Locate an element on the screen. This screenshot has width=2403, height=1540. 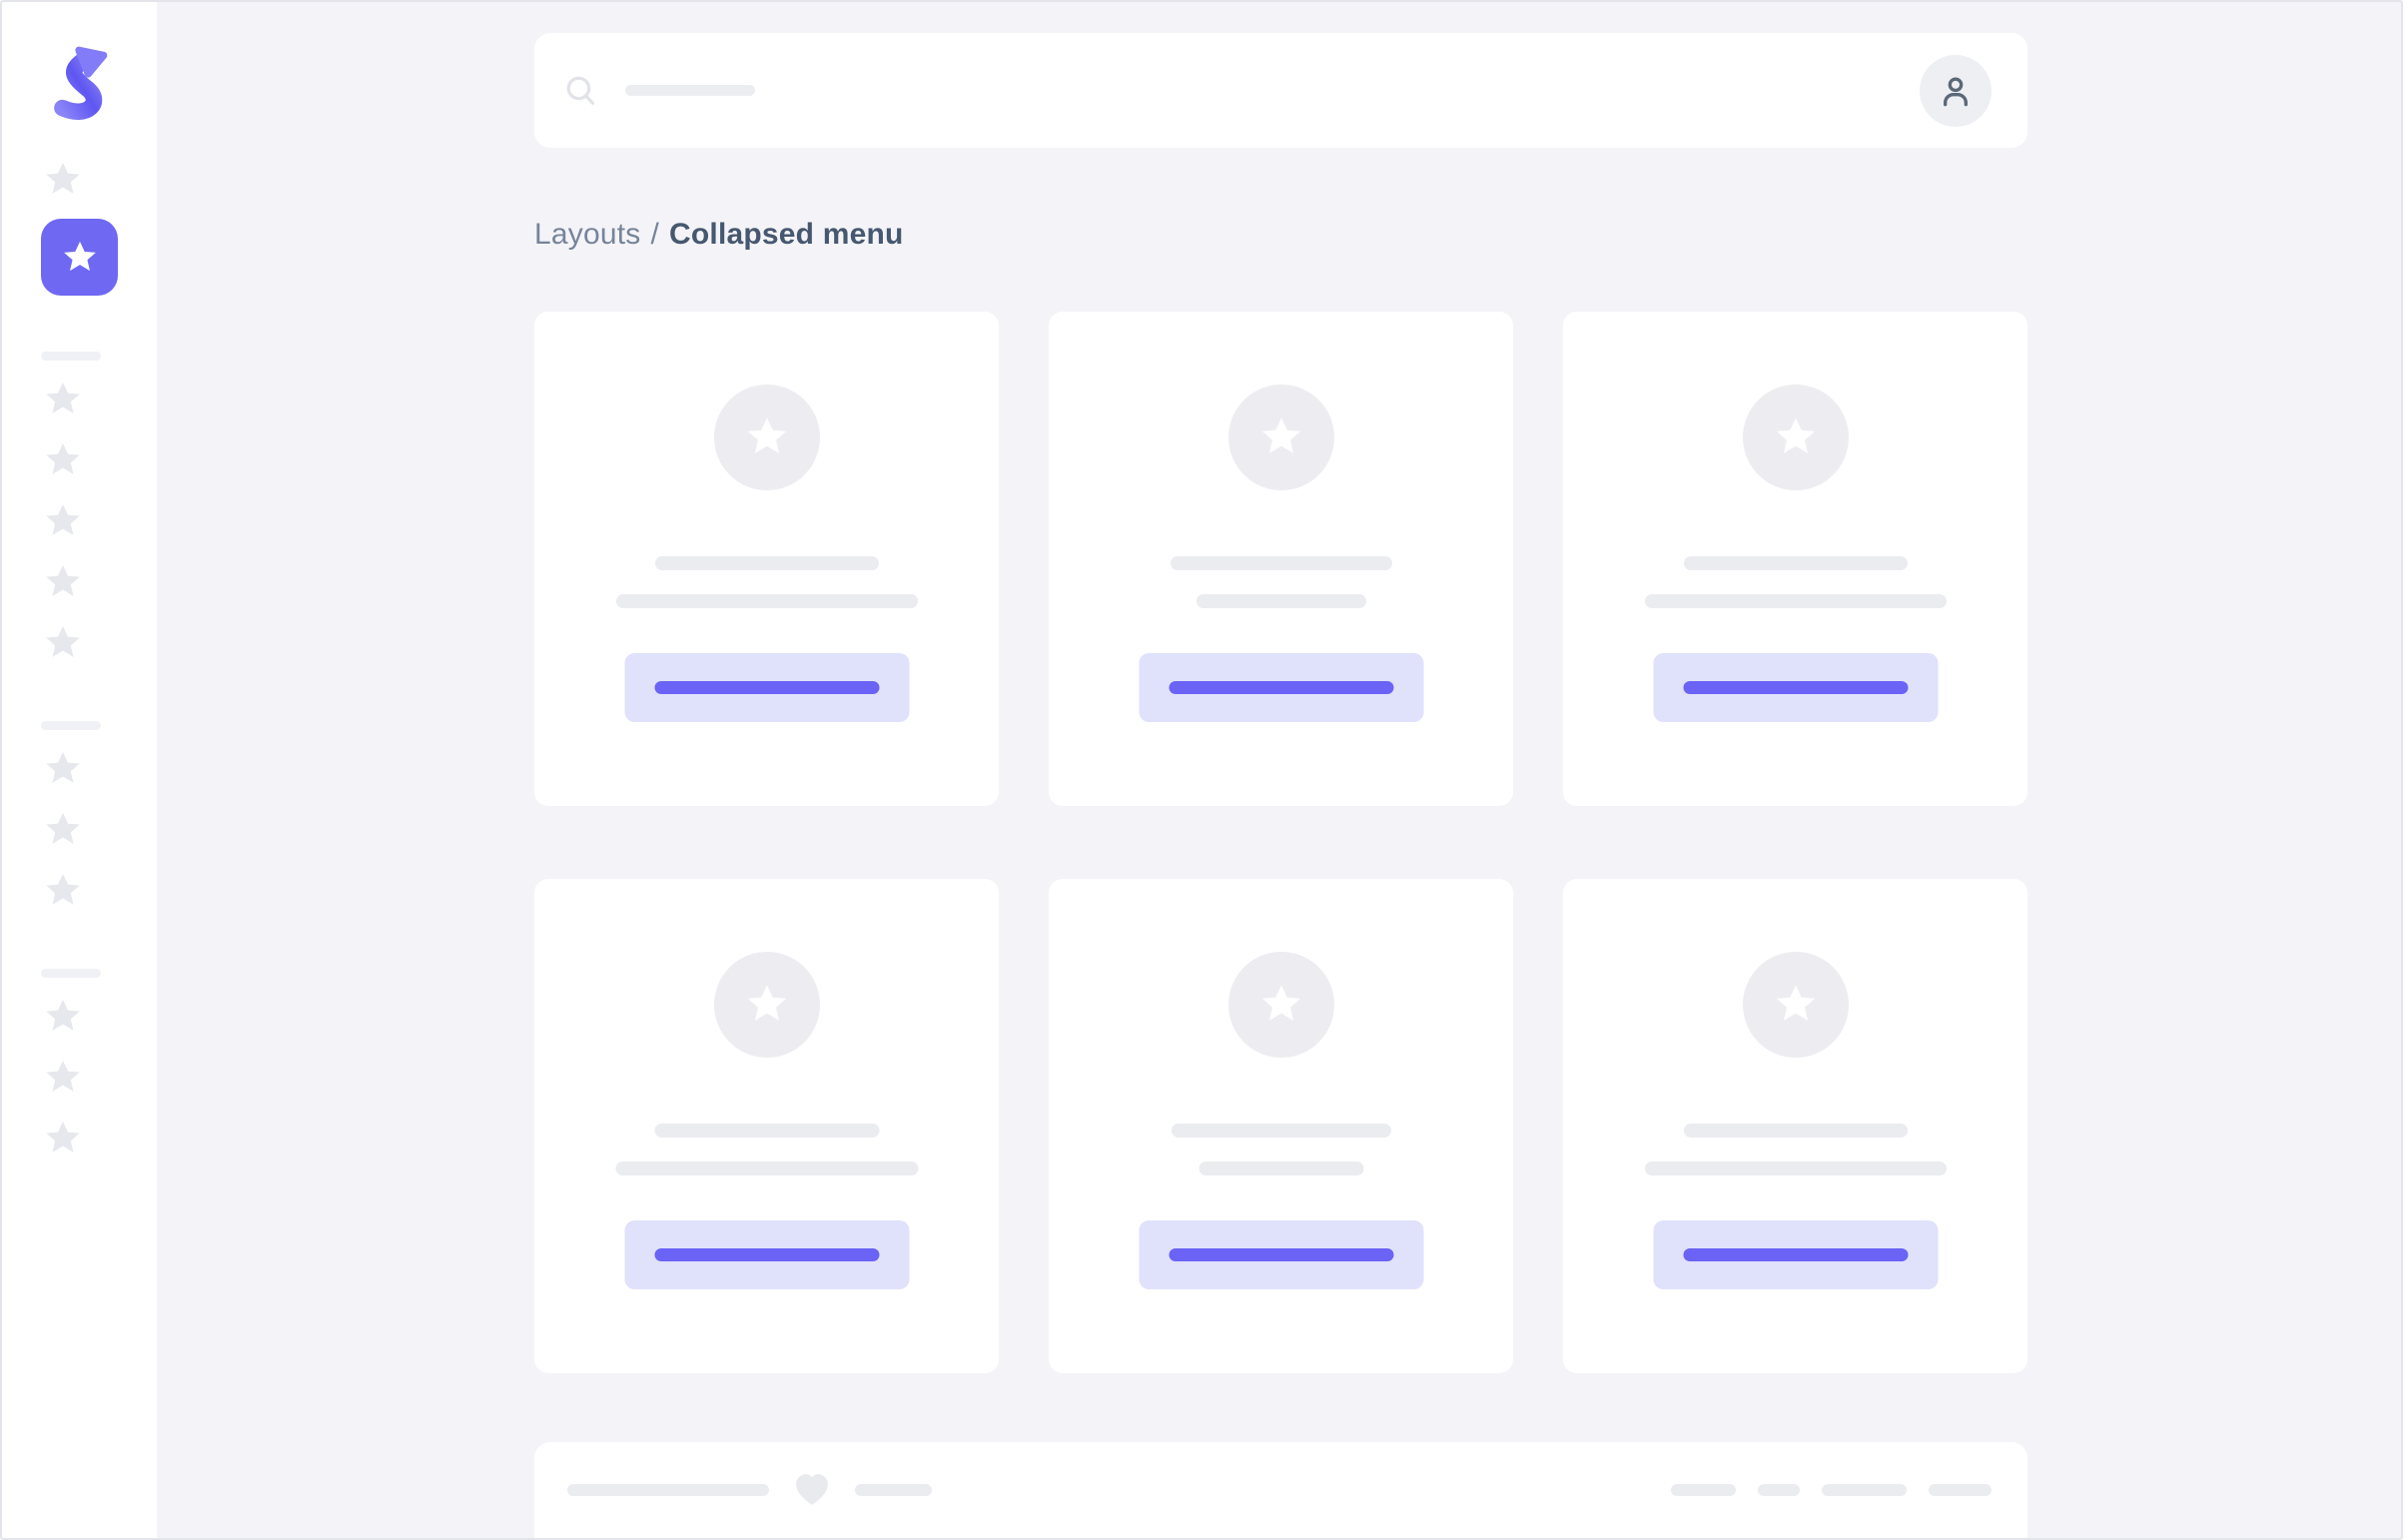
page-title: Collapsed menu is located at coordinates (786, 234).